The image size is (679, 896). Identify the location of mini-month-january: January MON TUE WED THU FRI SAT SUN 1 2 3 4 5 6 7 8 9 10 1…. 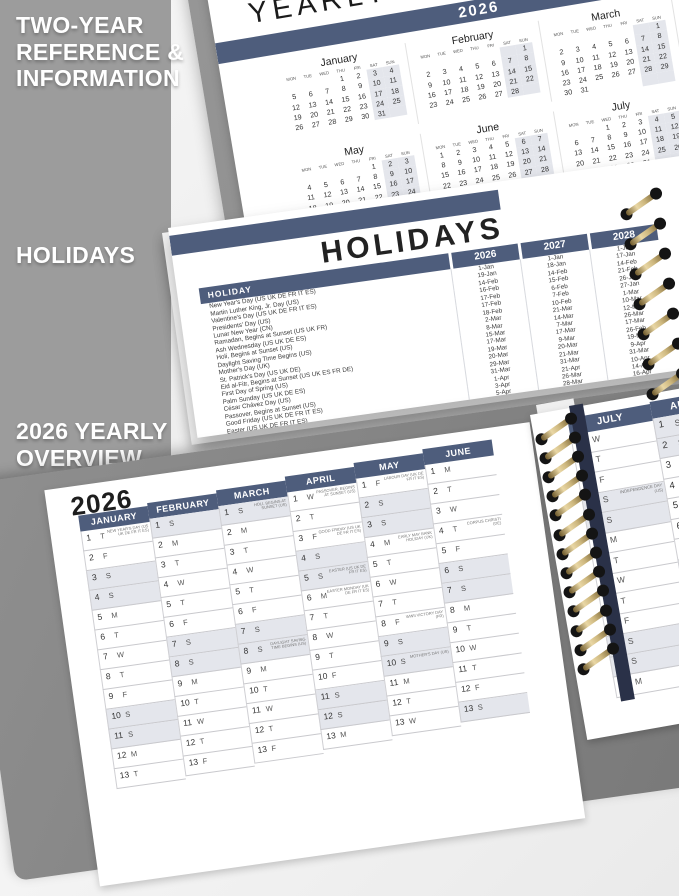
(344, 94).